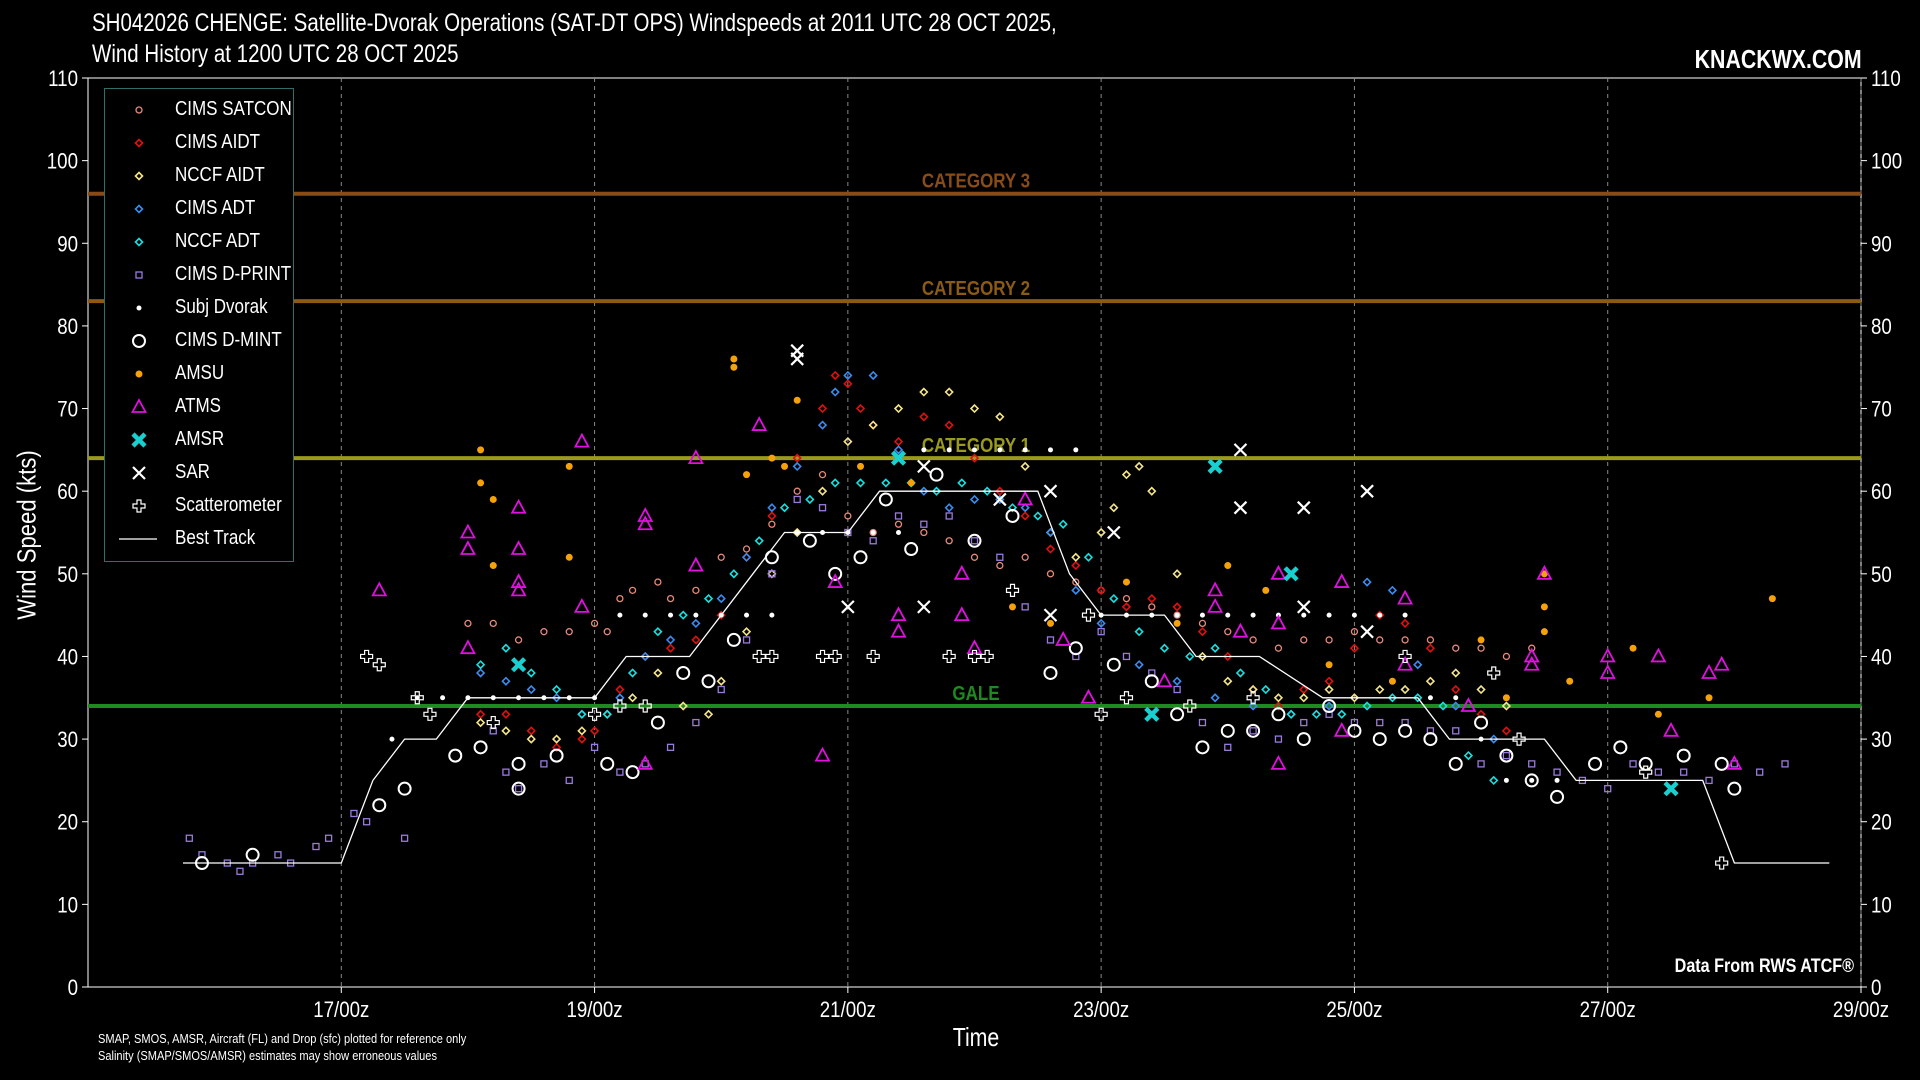 The width and height of the screenshot is (1920, 1080). Describe the element at coordinates (1778, 59) in the screenshot. I see `brand-label: KNACKWX.COM` at that location.